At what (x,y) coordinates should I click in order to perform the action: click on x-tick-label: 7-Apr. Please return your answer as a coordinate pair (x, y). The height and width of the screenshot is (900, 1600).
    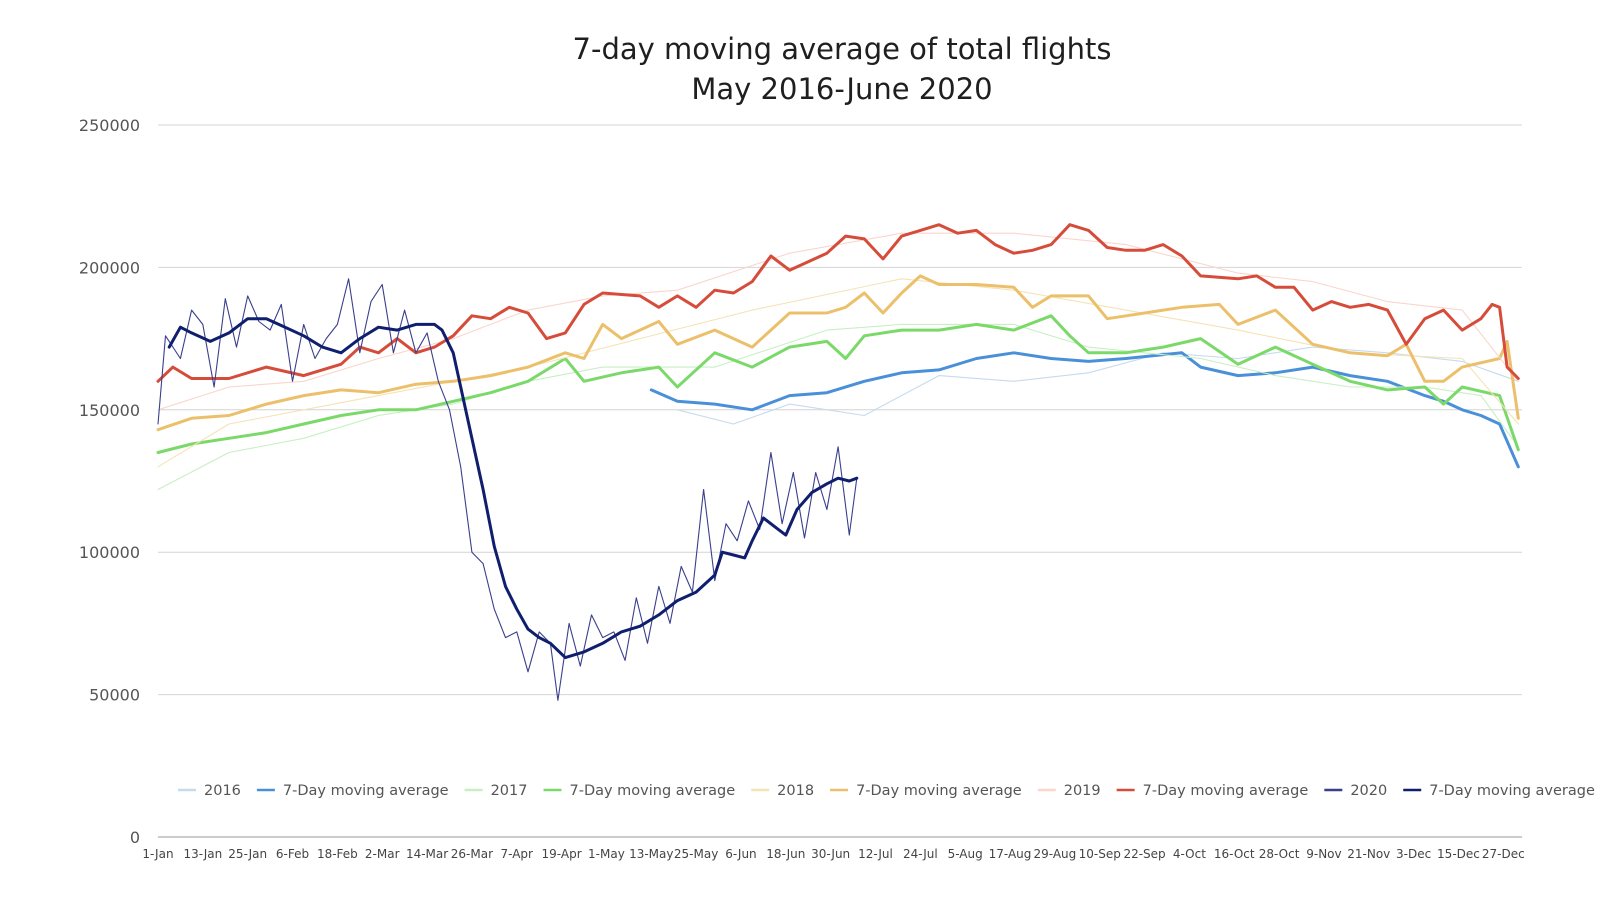
    Looking at the image, I should click on (517, 854).